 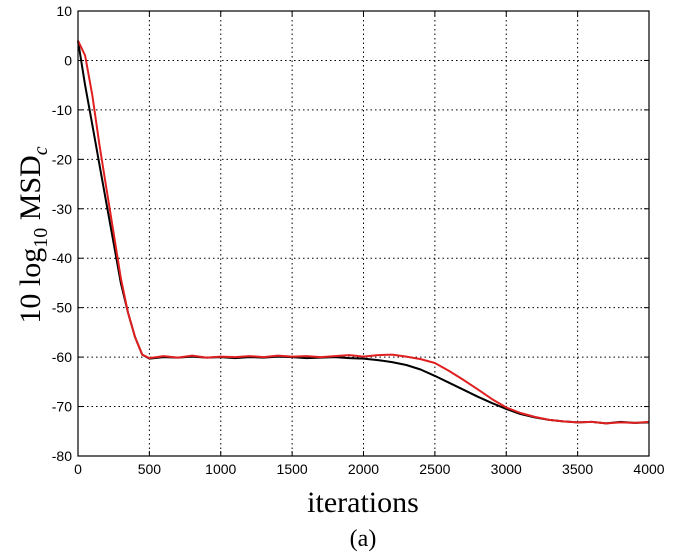 I want to click on y-tick-label: -20, so click(x=62, y=159).